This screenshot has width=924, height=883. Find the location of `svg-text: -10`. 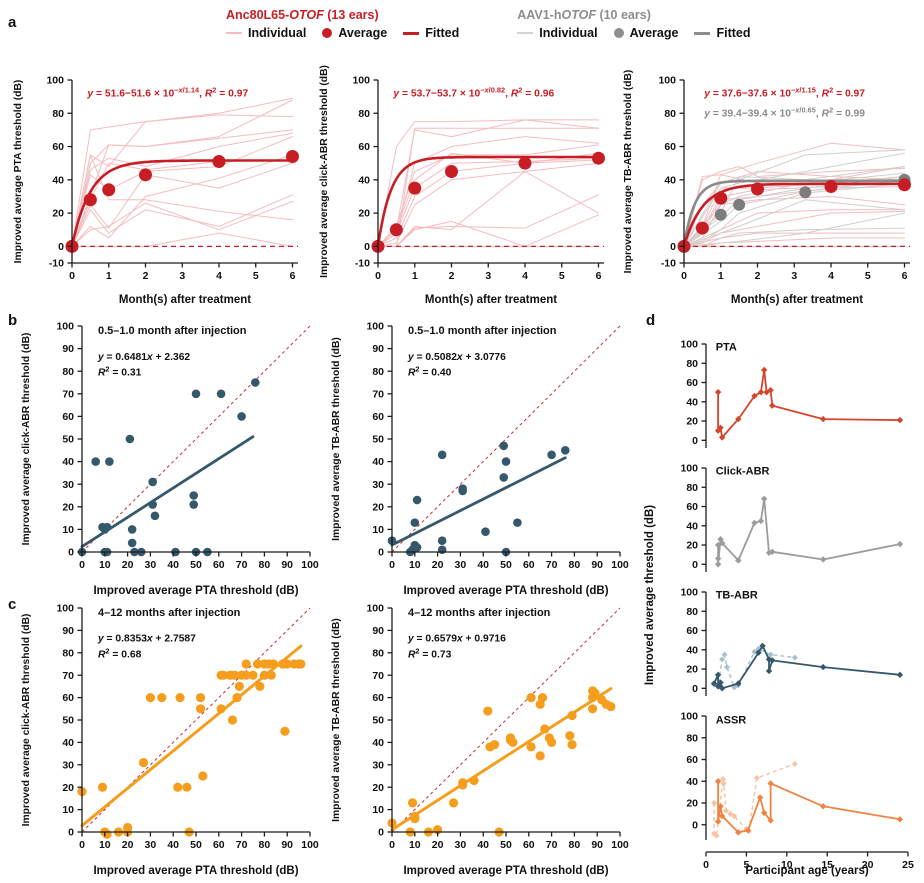

svg-text: -10 is located at coordinates (668, 264).